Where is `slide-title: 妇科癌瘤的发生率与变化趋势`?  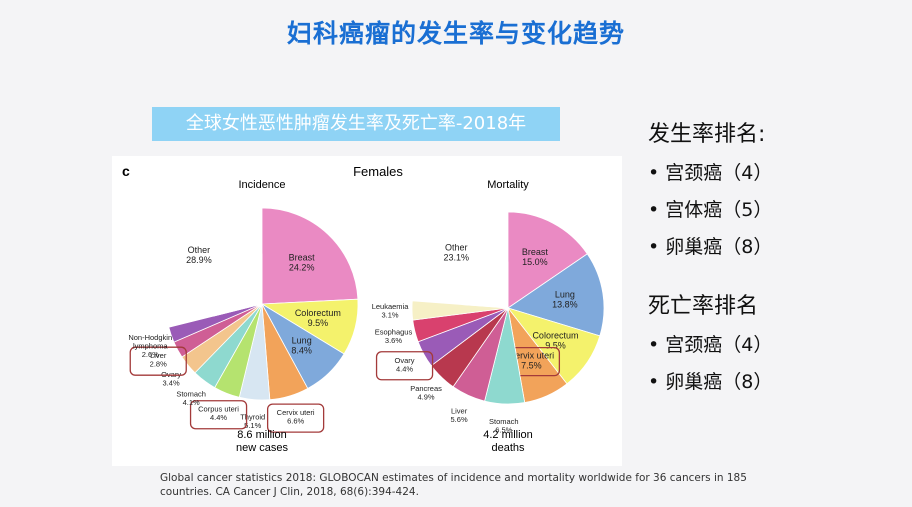 slide-title: 妇科癌瘤的发生率与变化趋势 is located at coordinates (455, 33).